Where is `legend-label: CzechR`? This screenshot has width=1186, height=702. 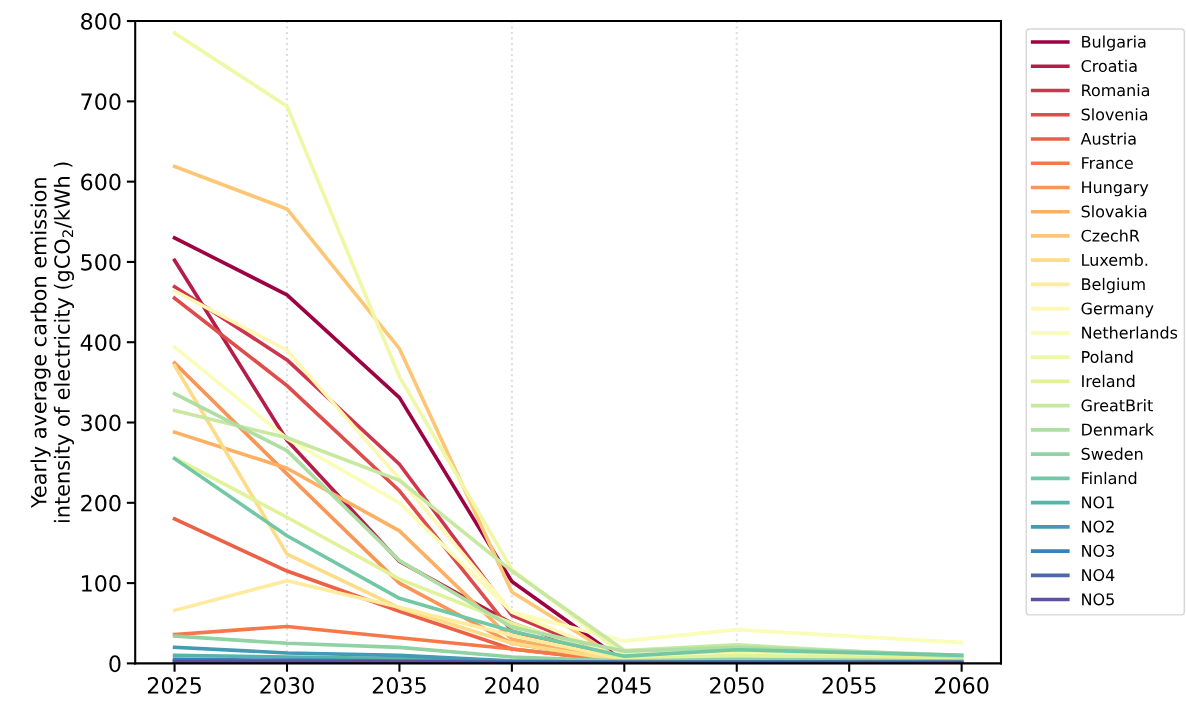 legend-label: CzechR is located at coordinates (1110, 235).